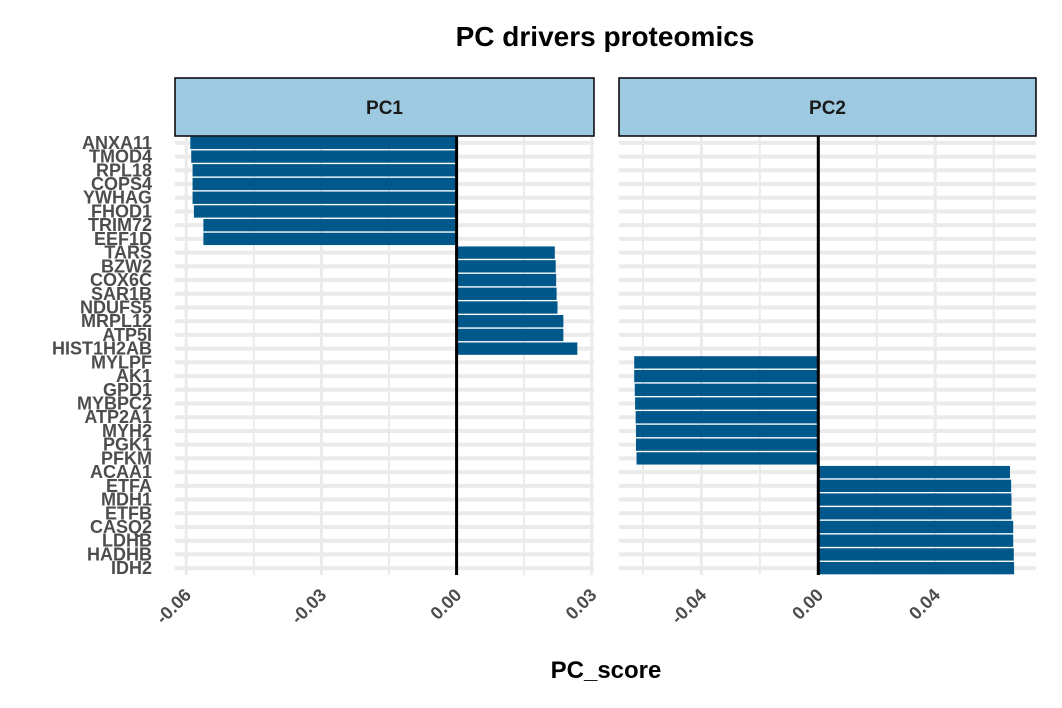 This screenshot has width=1062, height=708. What do you see at coordinates (324, 156) in the screenshot?
I see `bar-pc1-tmod4` at bounding box center [324, 156].